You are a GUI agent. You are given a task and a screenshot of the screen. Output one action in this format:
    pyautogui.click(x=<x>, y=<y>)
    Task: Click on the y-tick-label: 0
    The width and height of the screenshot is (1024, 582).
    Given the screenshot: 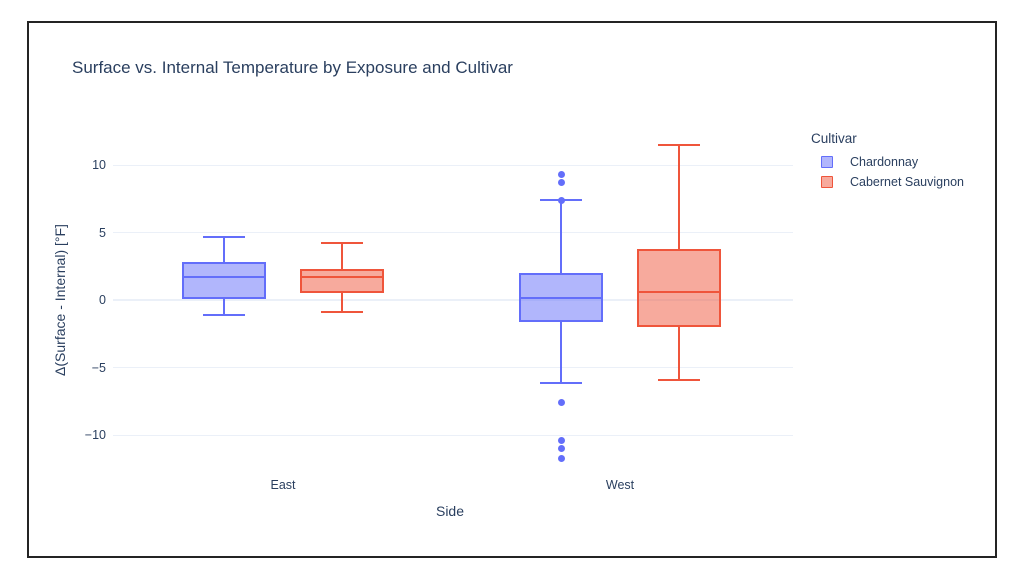 What is the action you would take?
    pyautogui.click(x=102, y=300)
    